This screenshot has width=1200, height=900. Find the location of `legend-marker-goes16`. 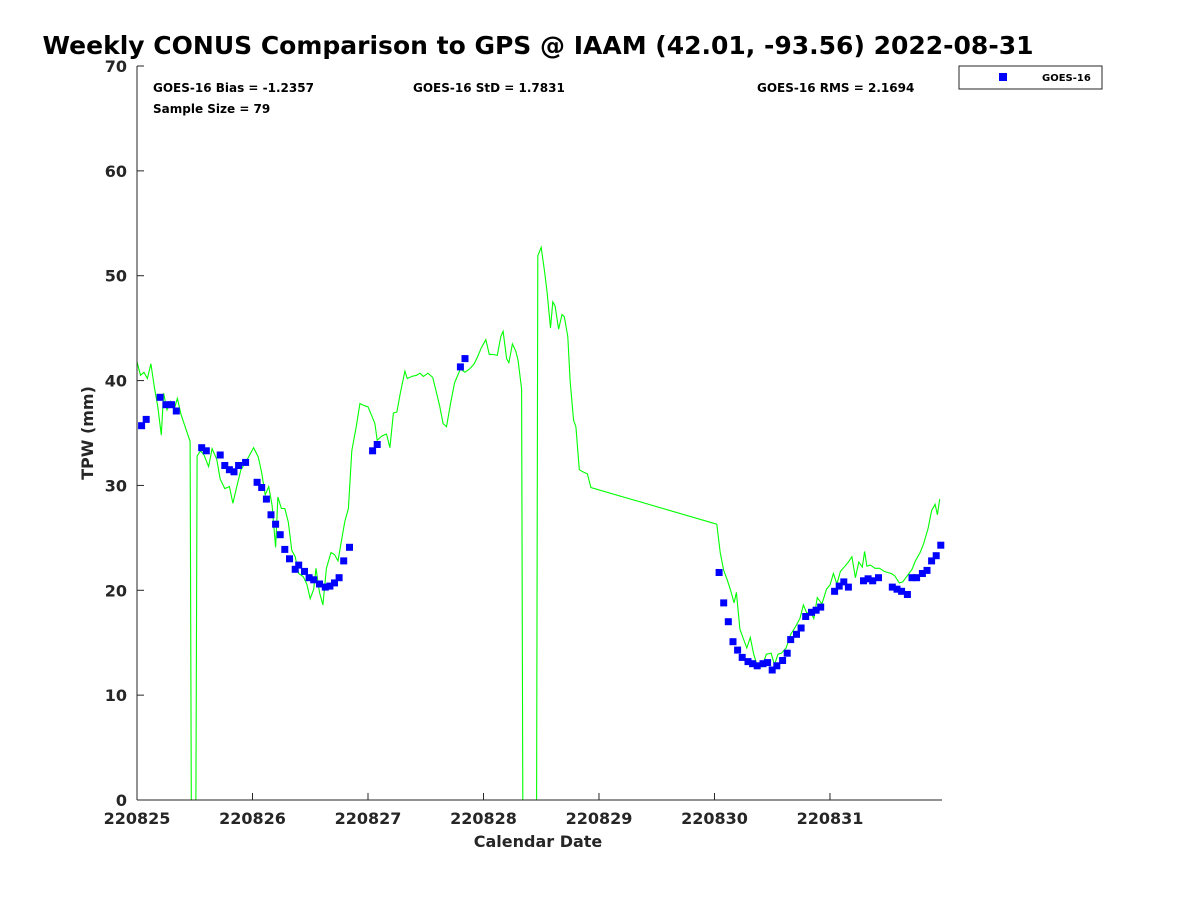

legend-marker-goes16 is located at coordinates (1003, 77).